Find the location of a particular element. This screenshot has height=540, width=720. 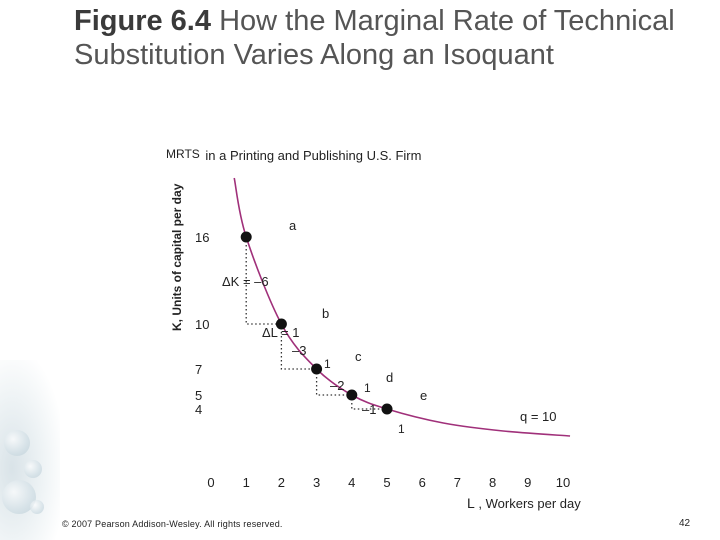

x-tick-label: 1 is located at coordinates (246, 482).